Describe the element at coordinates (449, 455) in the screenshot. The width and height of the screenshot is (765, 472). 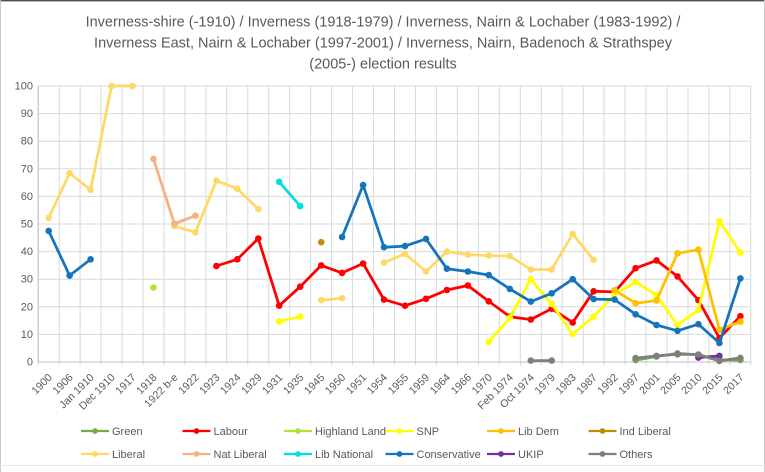
I see `svg-text: Conservative` at that location.